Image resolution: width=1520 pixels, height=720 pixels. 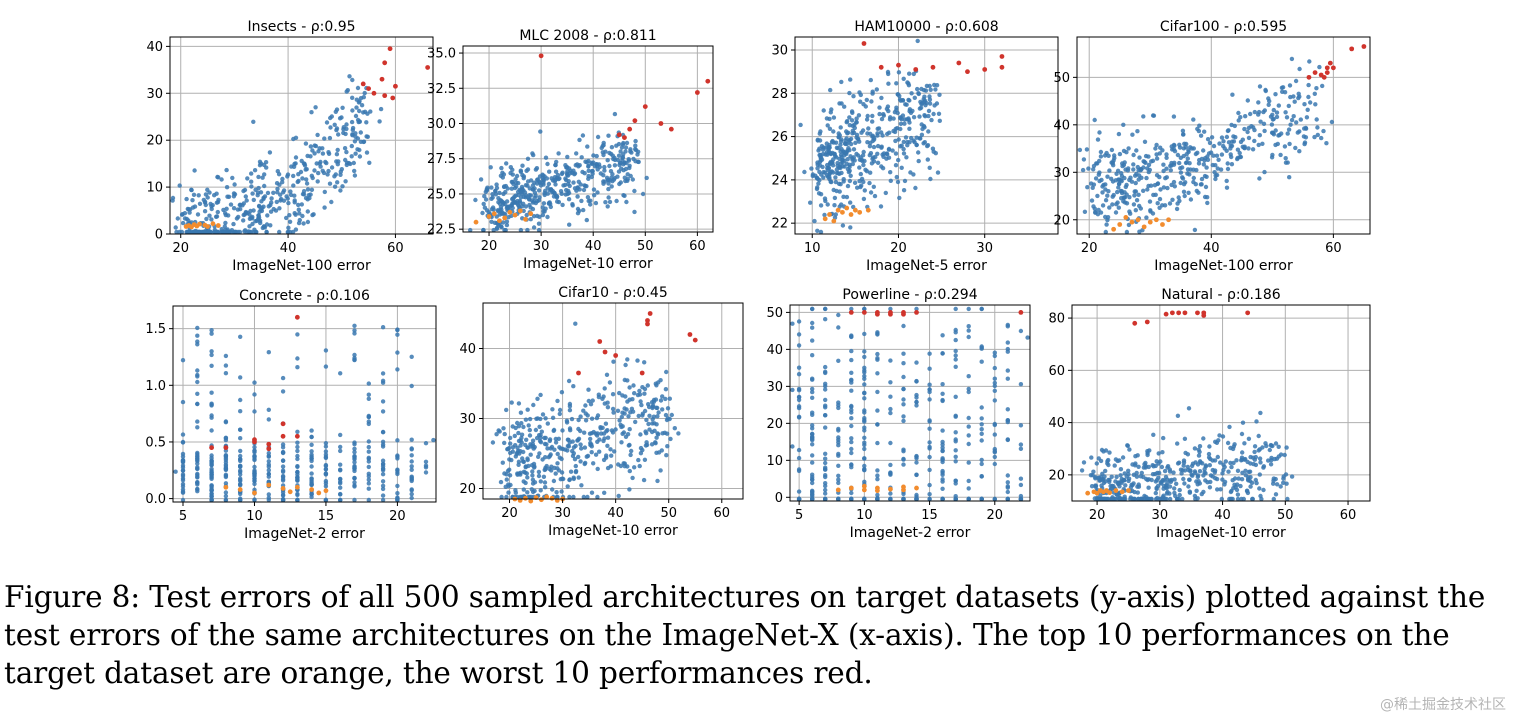 I want to click on tick-label-x: 30, so click(x=1160, y=515).